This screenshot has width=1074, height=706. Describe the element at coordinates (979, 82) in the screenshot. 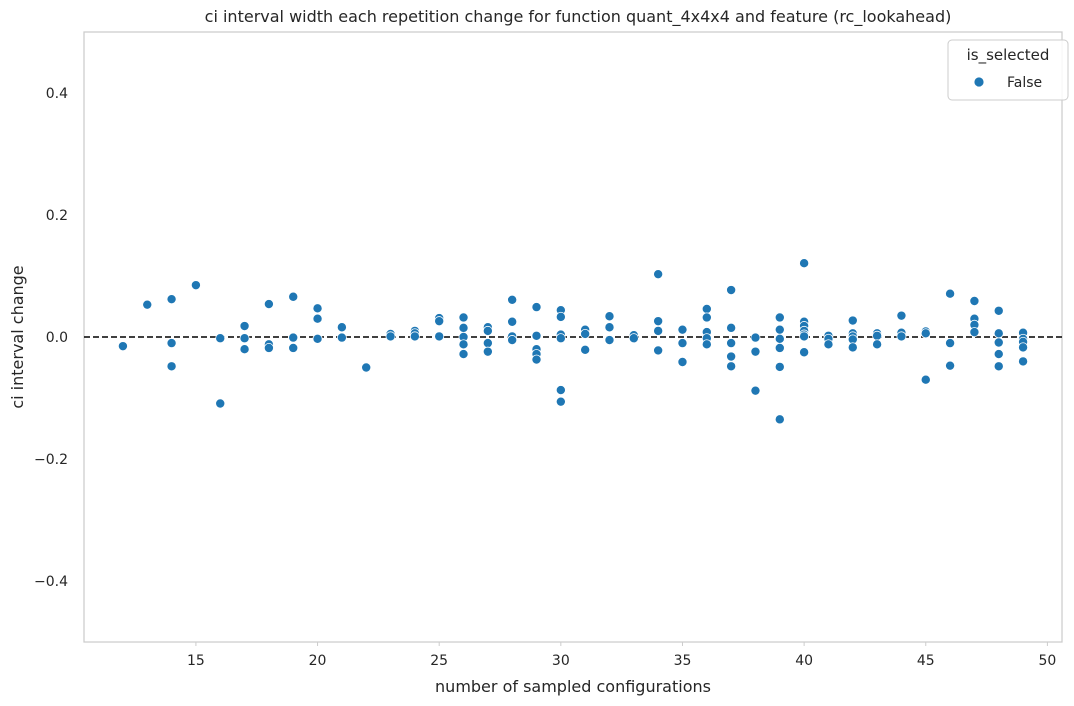

I see `legend-marker-false` at that location.